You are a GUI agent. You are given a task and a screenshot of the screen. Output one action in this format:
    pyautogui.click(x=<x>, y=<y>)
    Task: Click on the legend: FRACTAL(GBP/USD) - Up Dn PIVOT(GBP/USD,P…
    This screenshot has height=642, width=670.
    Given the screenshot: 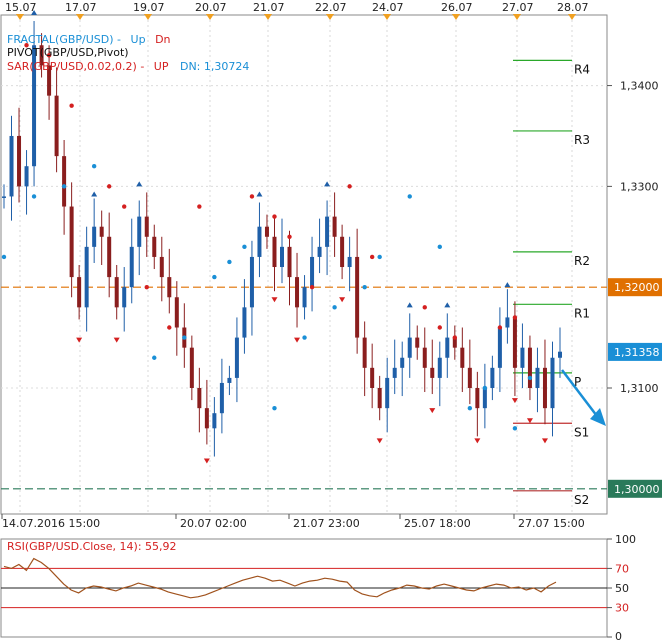 What is the action you would take?
    pyautogui.click(x=128, y=53)
    